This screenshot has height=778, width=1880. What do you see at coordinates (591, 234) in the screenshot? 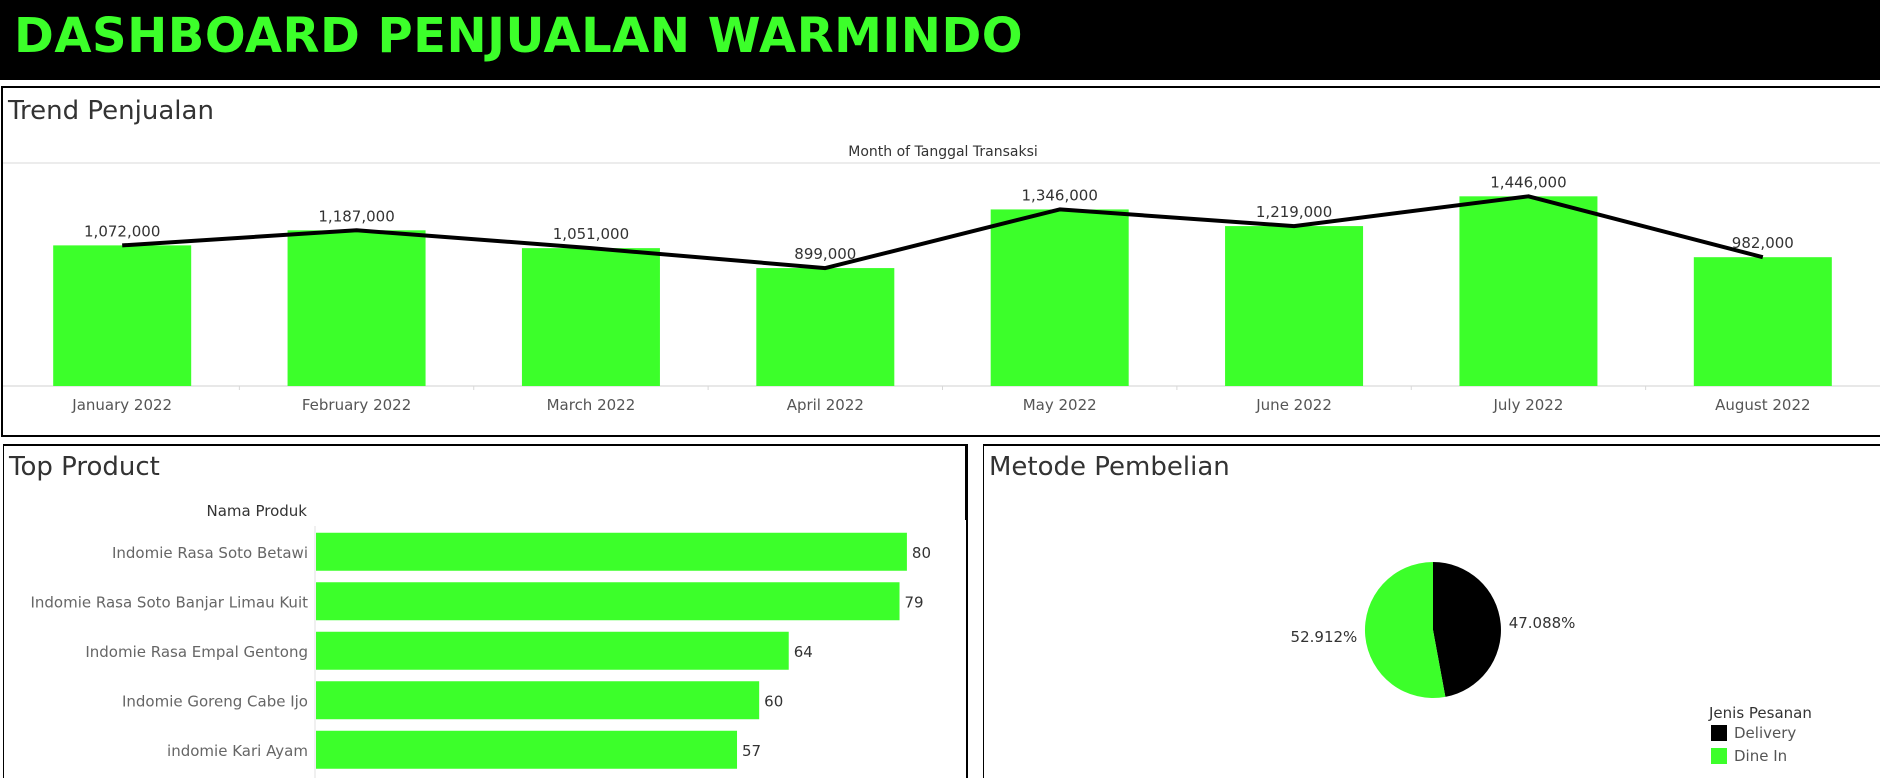
I see `trend-data-label: 1,051,000` at bounding box center [591, 234].